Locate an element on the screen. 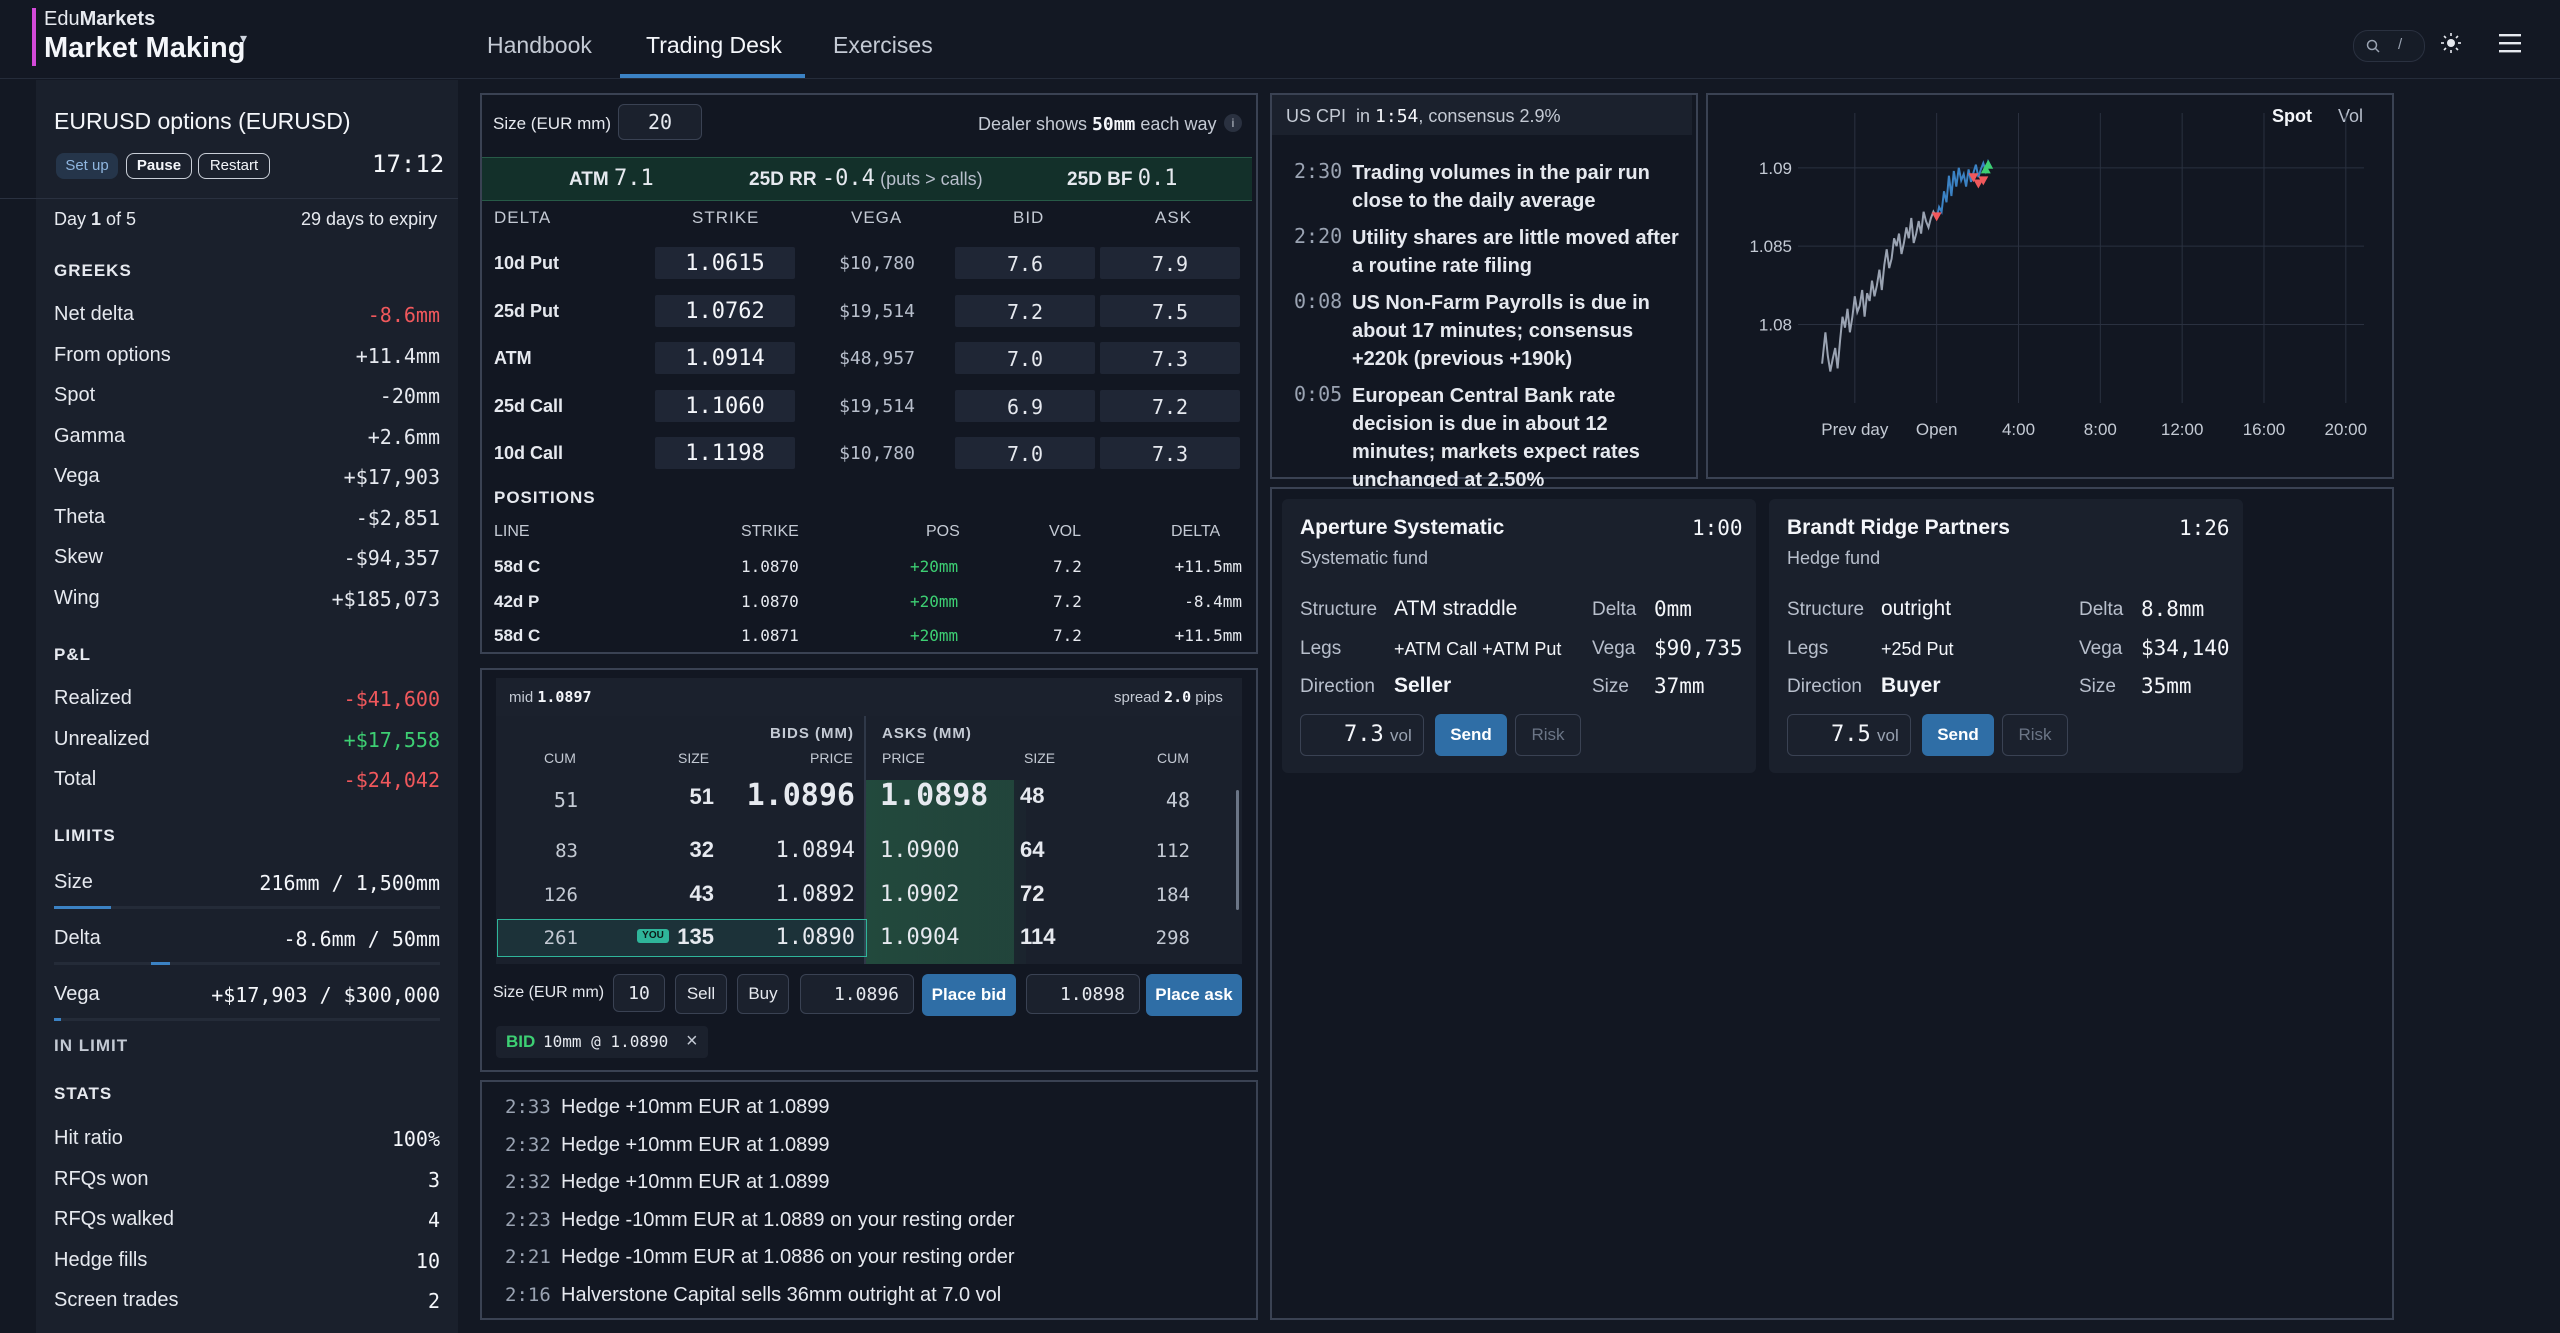  position-line: 42d P is located at coordinates (517, 601).